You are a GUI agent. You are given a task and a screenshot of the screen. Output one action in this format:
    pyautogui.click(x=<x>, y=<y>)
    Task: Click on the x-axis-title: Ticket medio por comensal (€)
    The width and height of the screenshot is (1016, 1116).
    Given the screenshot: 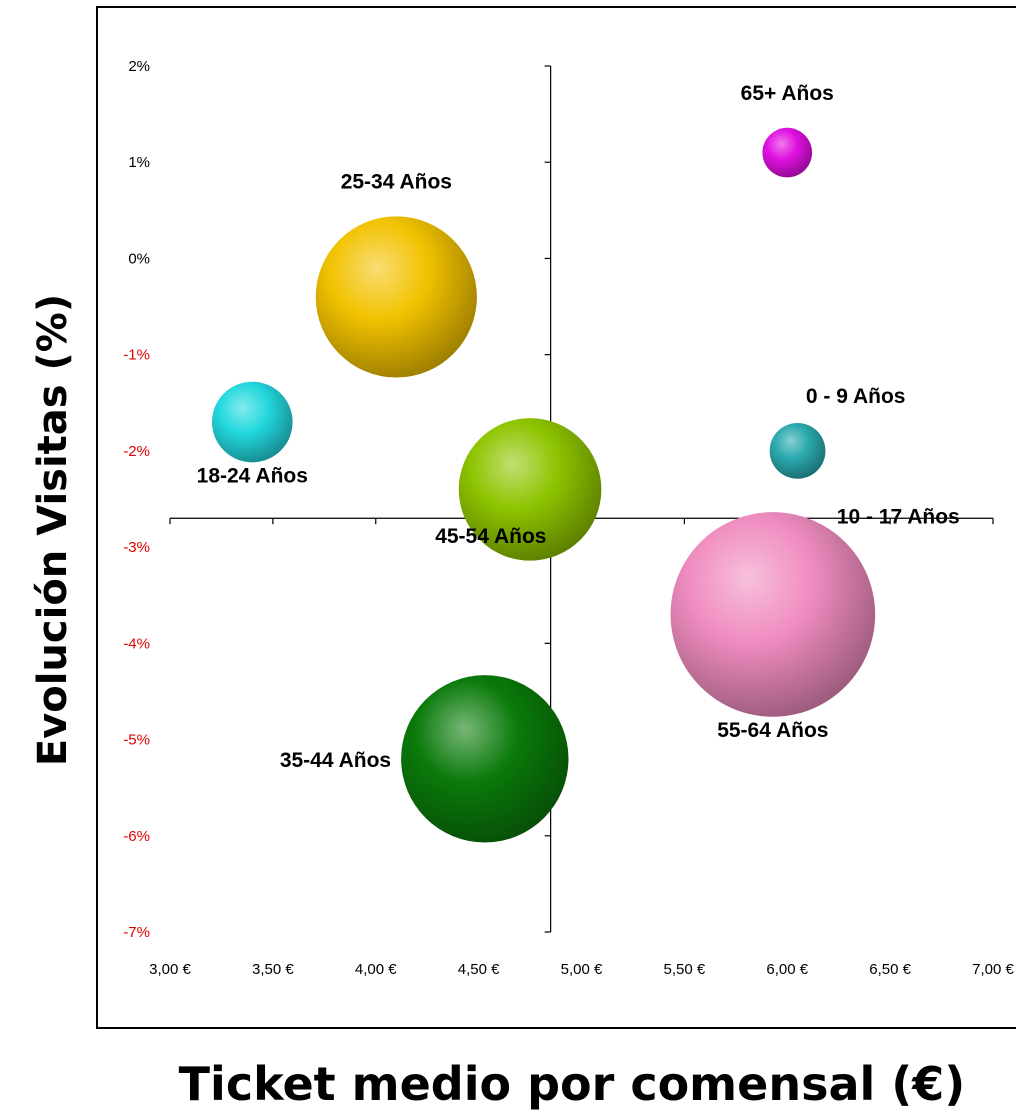 What is the action you would take?
    pyautogui.click(x=572, y=1084)
    